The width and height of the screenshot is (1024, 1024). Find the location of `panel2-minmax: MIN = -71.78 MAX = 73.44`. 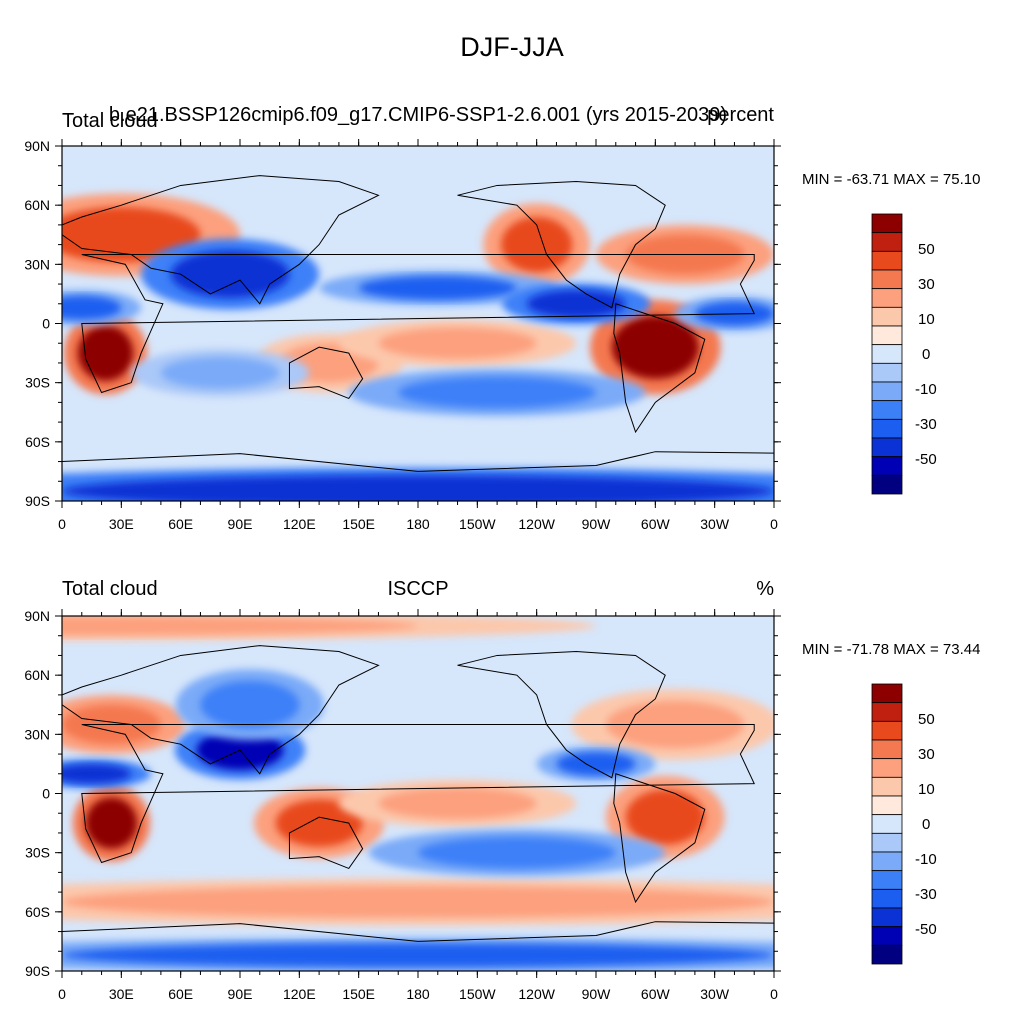

panel2-minmax: MIN = -71.78 MAX = 73.44 is located at coordinates (891, 649).